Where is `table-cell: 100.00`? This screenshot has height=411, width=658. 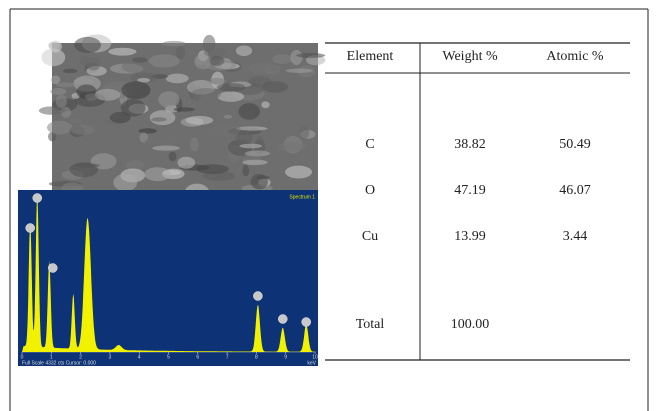
table-cell: 100.00 is located at coordinates (470, 324).